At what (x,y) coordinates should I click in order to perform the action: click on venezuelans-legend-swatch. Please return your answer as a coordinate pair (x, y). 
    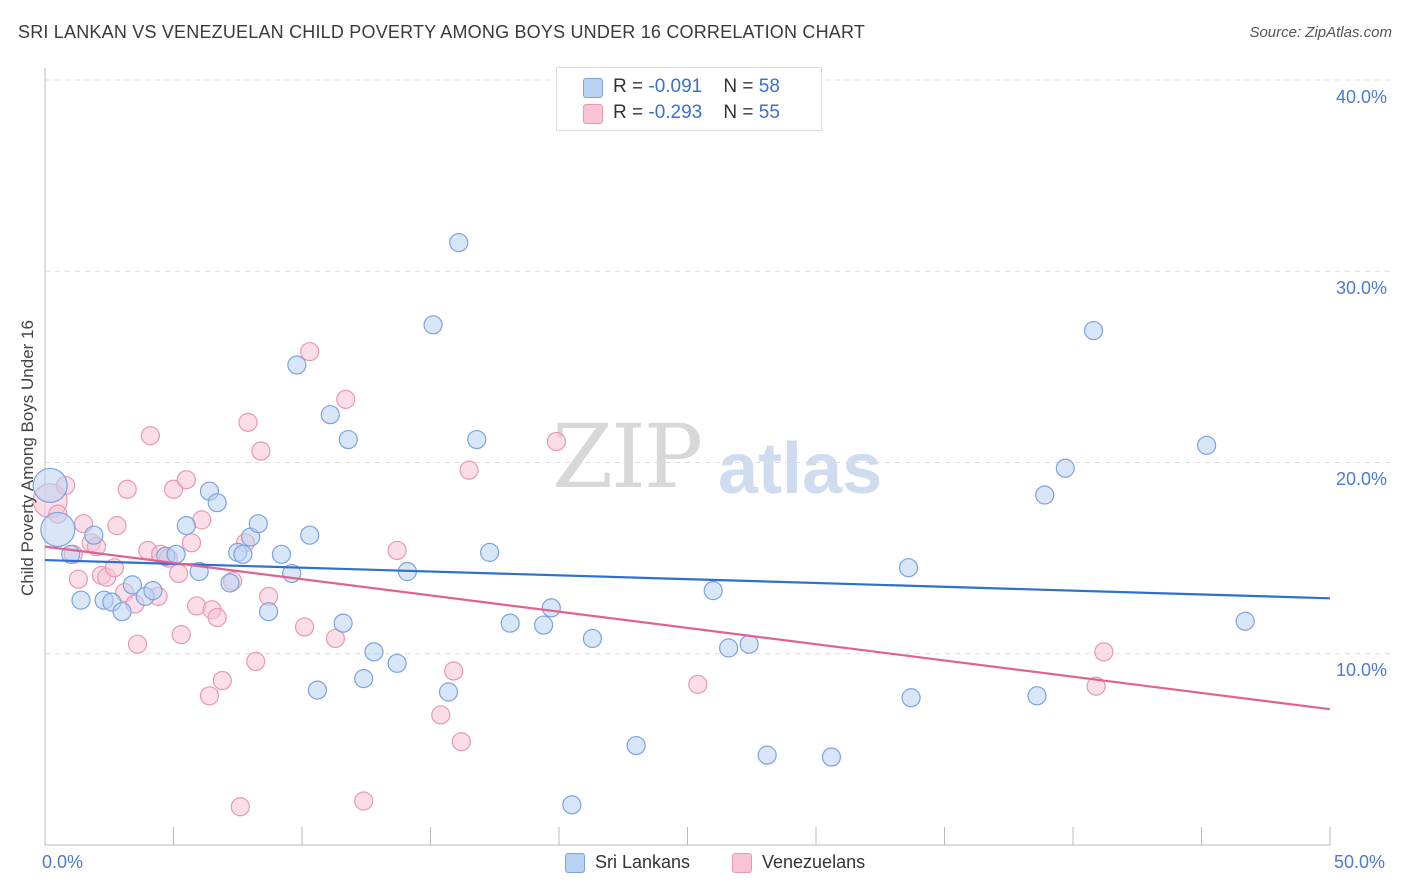
    Looking at the image, I should click on (742, 863).